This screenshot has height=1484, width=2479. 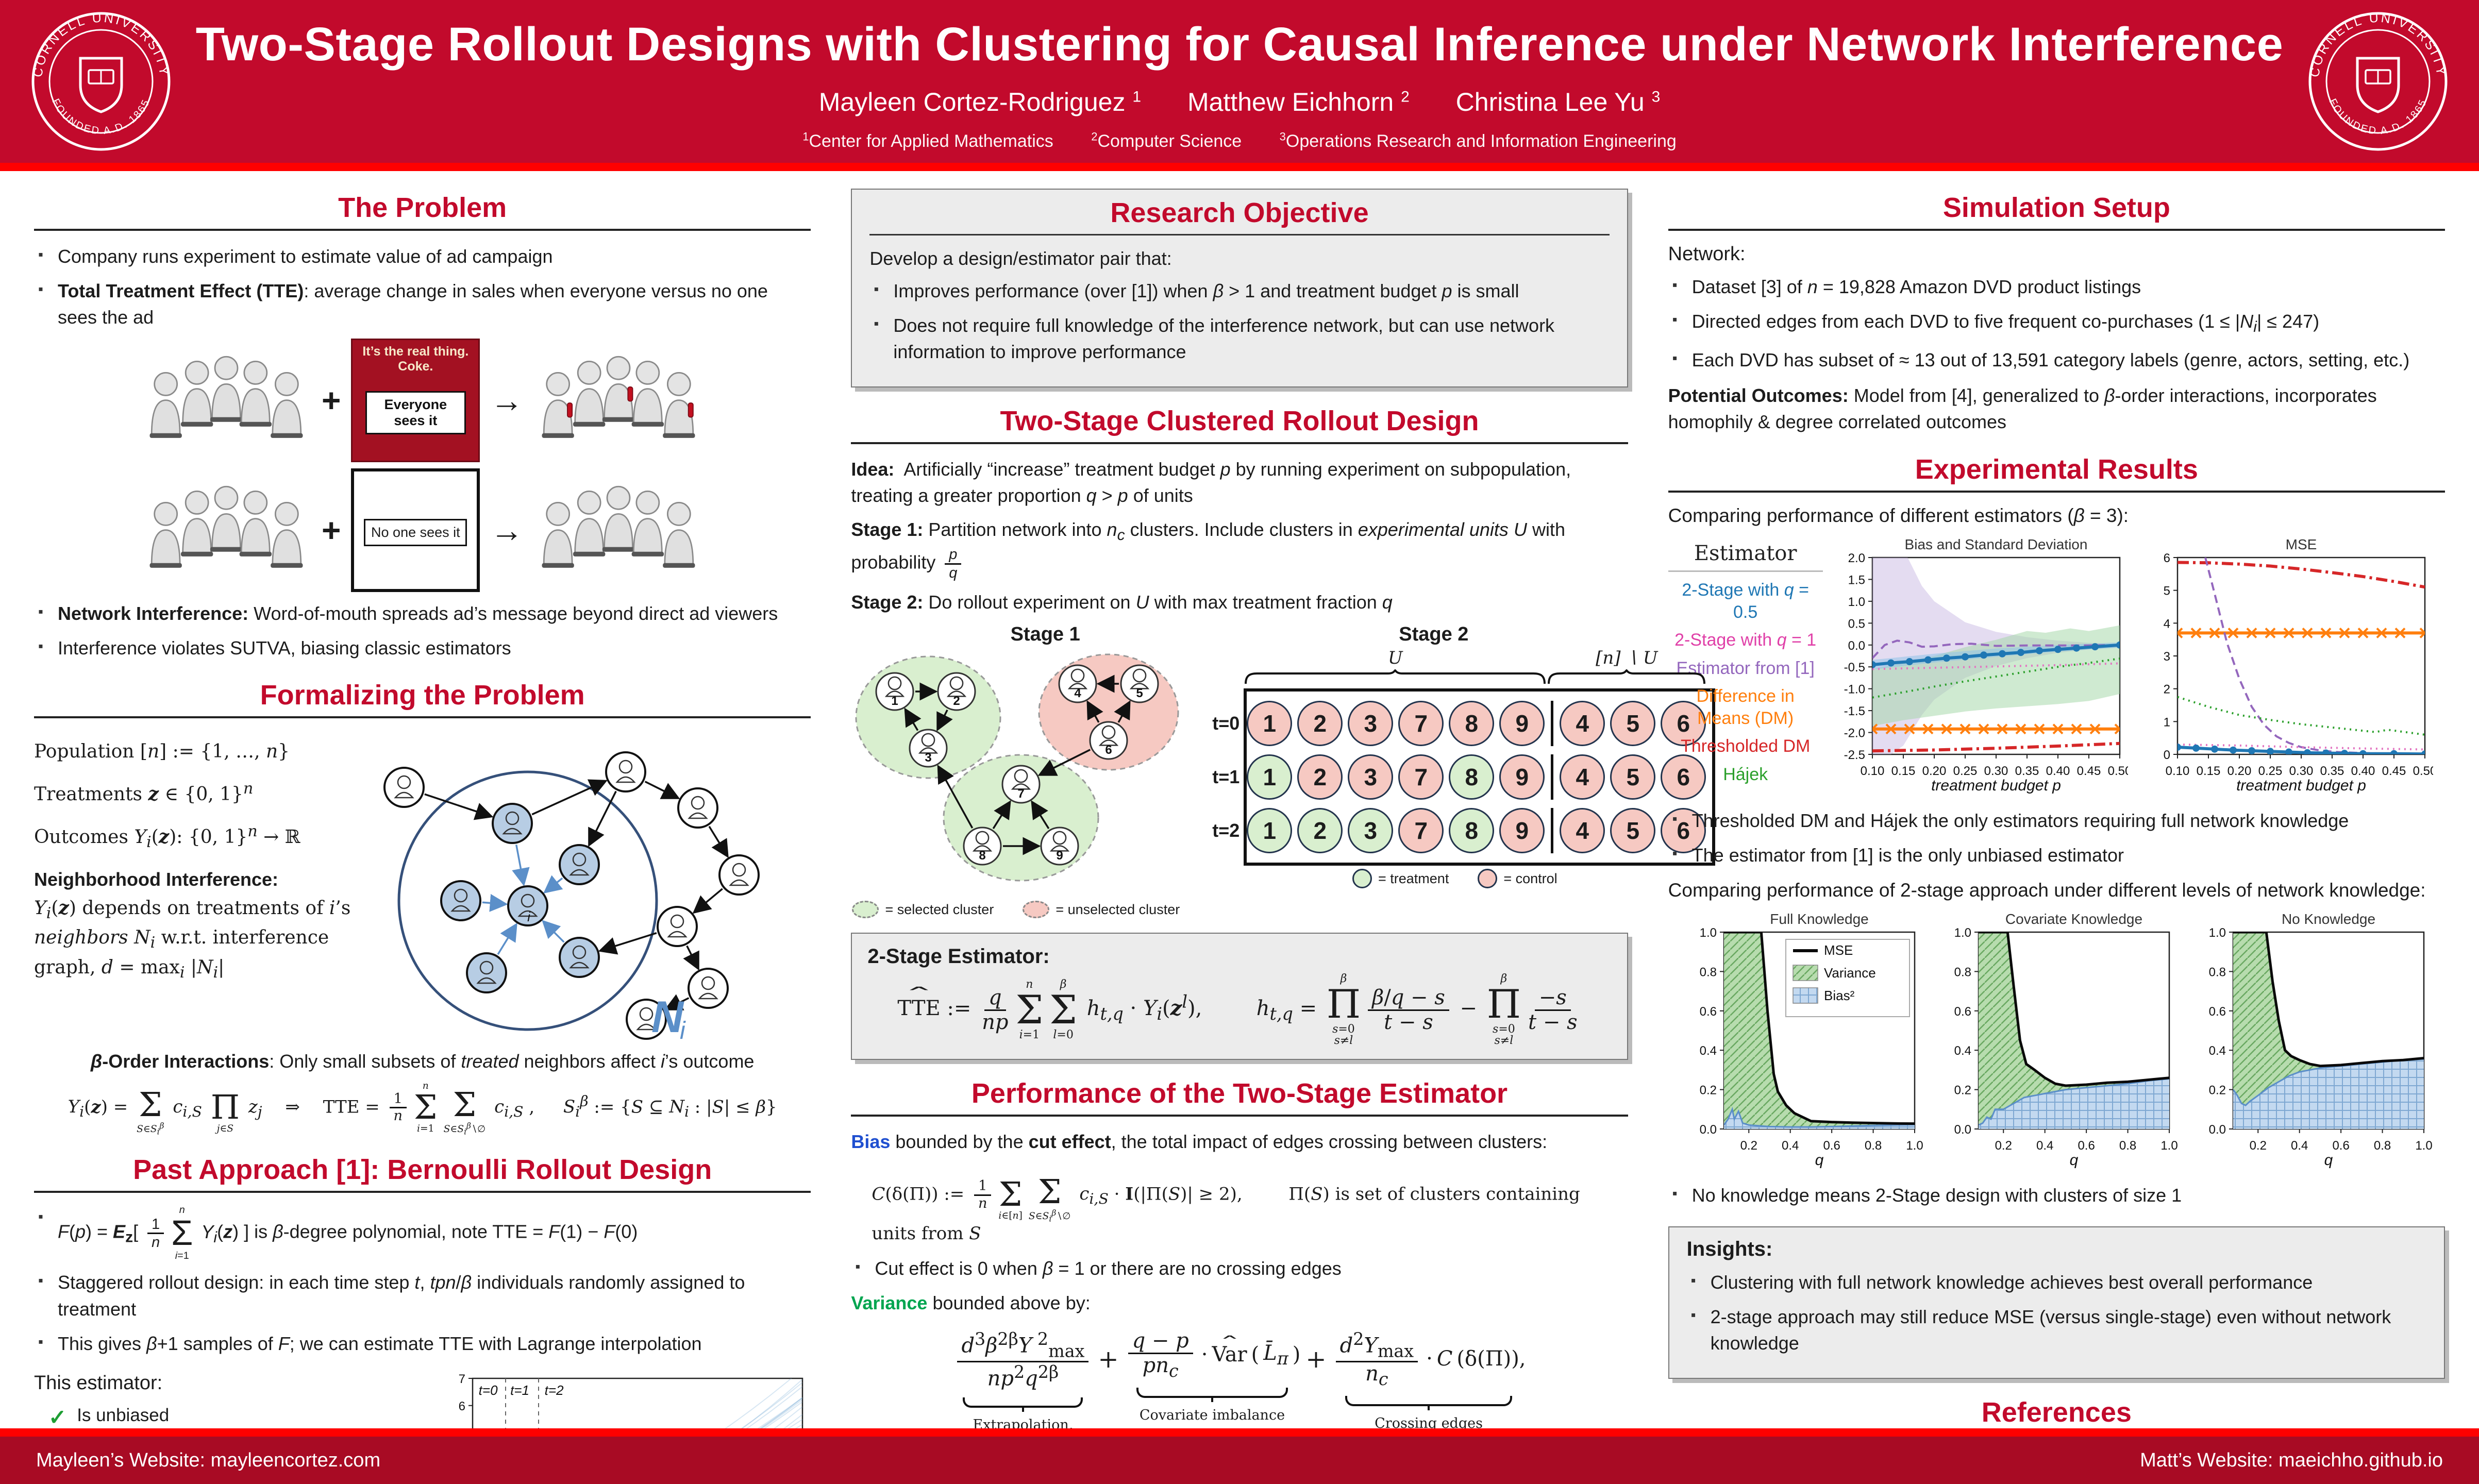 What do you see at coordinates (422, 695) in the screenshot?
I see `section-title: Formalizing the Problem` at bounding box center [422, 695].